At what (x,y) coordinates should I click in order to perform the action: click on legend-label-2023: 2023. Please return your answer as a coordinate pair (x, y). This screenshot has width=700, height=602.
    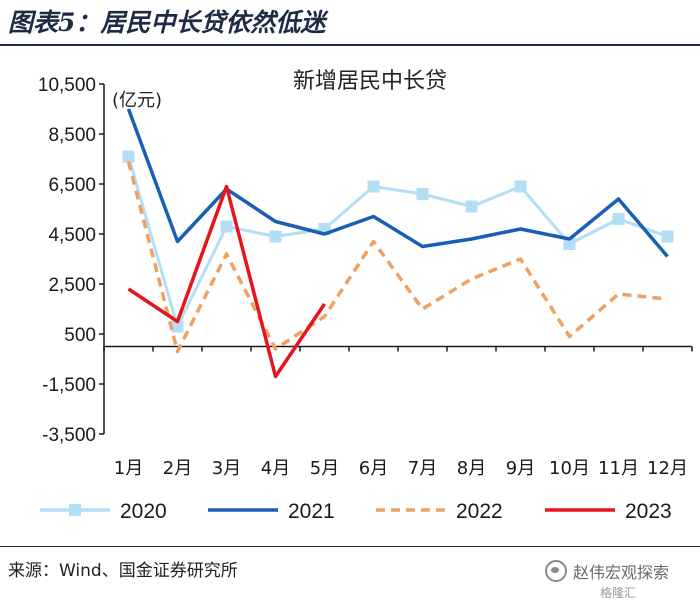
    Looking at the image, I should click on (648, 511).